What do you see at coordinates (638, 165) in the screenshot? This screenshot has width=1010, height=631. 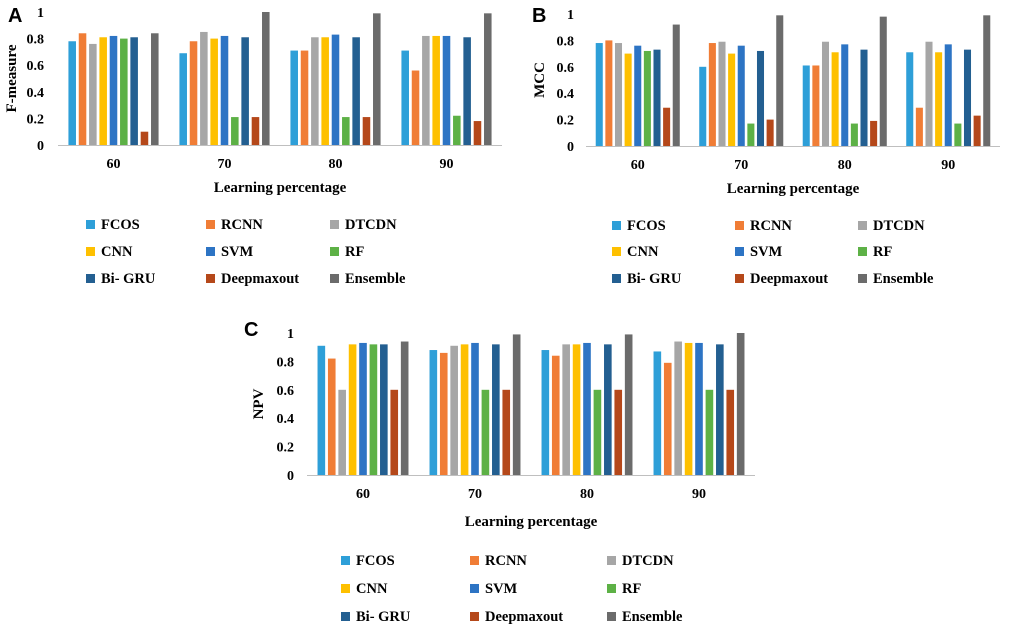 I see `x-tick-label: 60` at bounding box center [638, 165].